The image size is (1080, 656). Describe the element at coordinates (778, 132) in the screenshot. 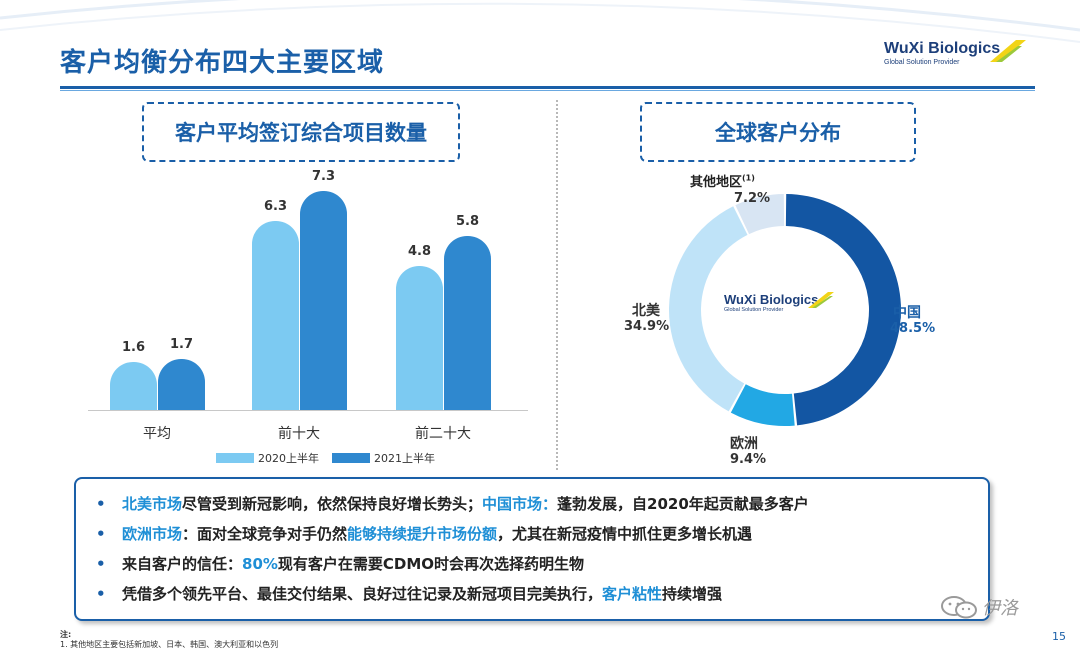

I see `right-panel-title: 全球客户分布` at that location.